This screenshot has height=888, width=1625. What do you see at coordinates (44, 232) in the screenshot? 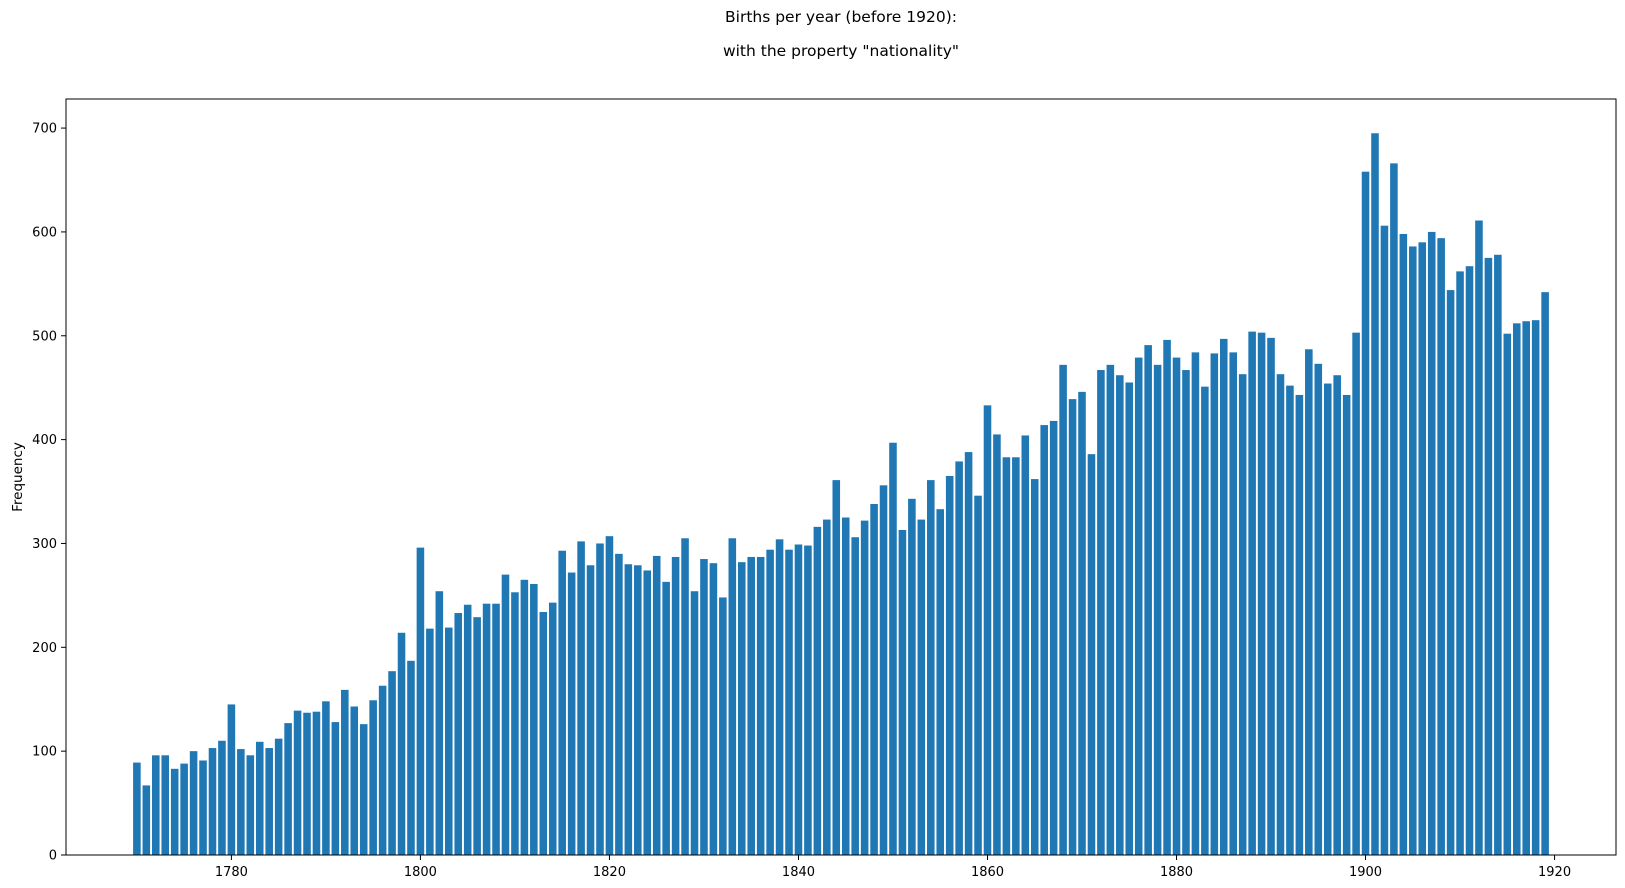
I see `y-tick-label: 600` at bounding box center [44, 232].